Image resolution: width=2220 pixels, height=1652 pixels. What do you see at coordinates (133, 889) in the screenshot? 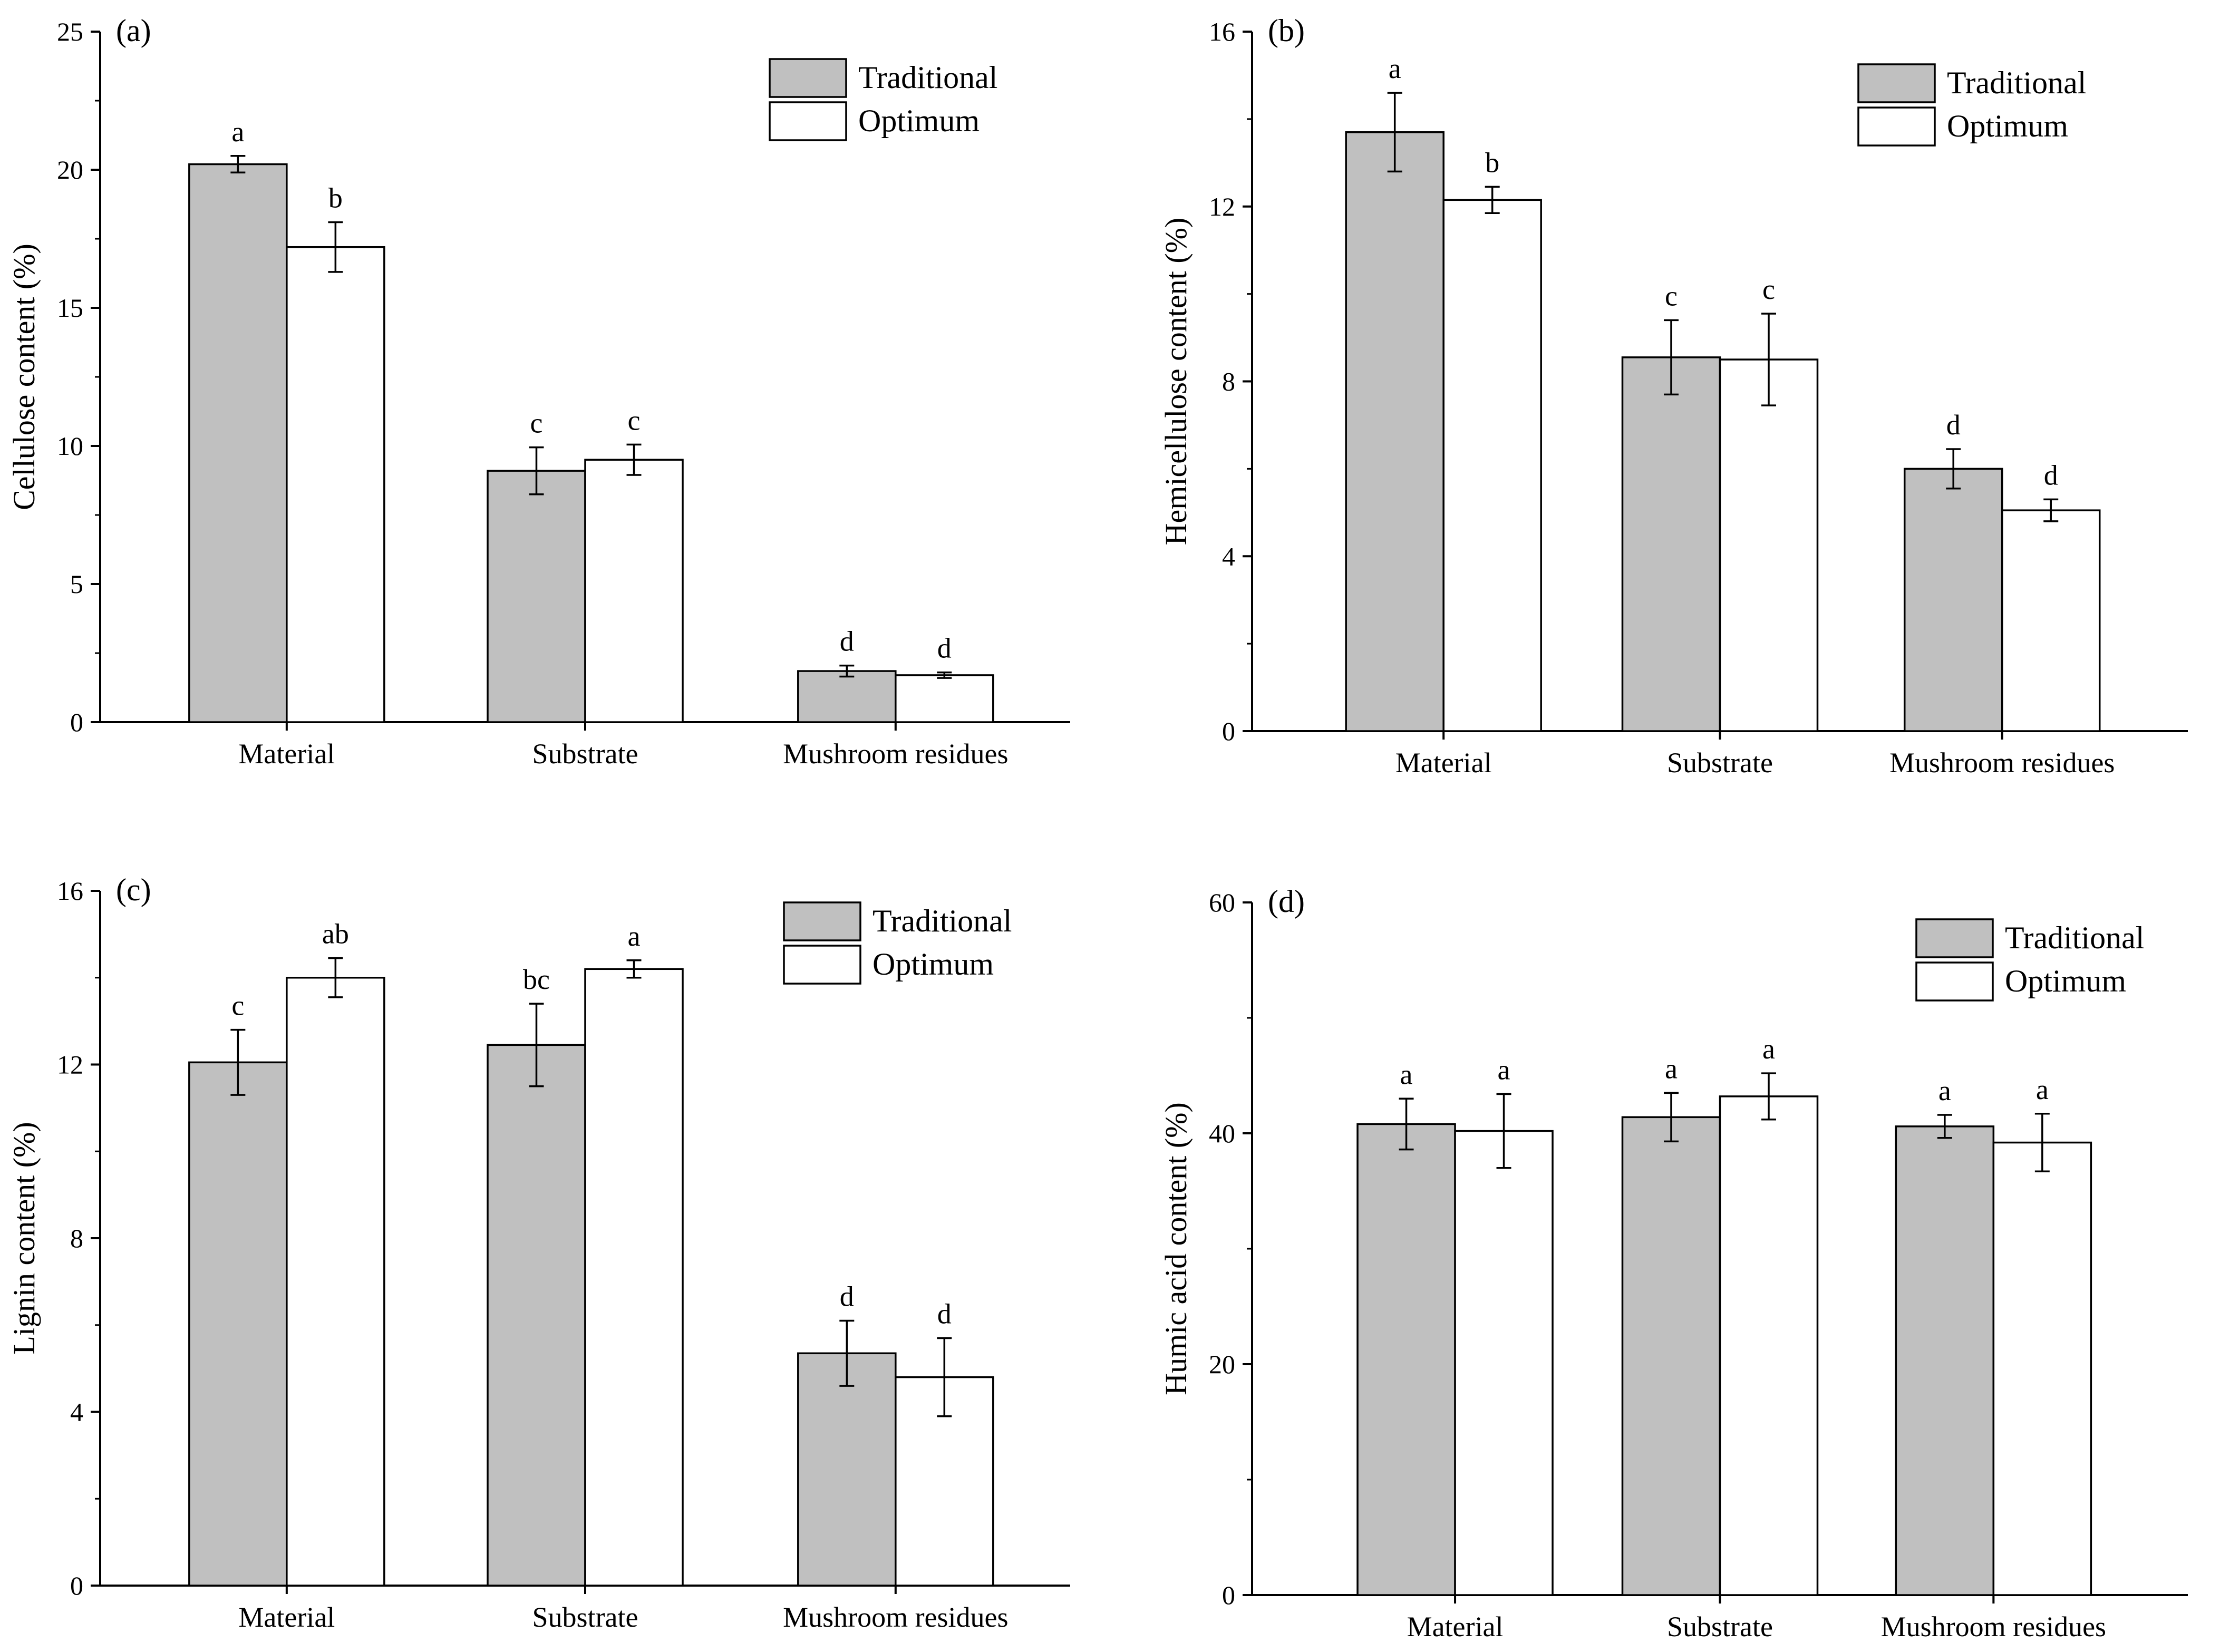
I see `panel-tag: (c)` at bounding box center [133, 889].